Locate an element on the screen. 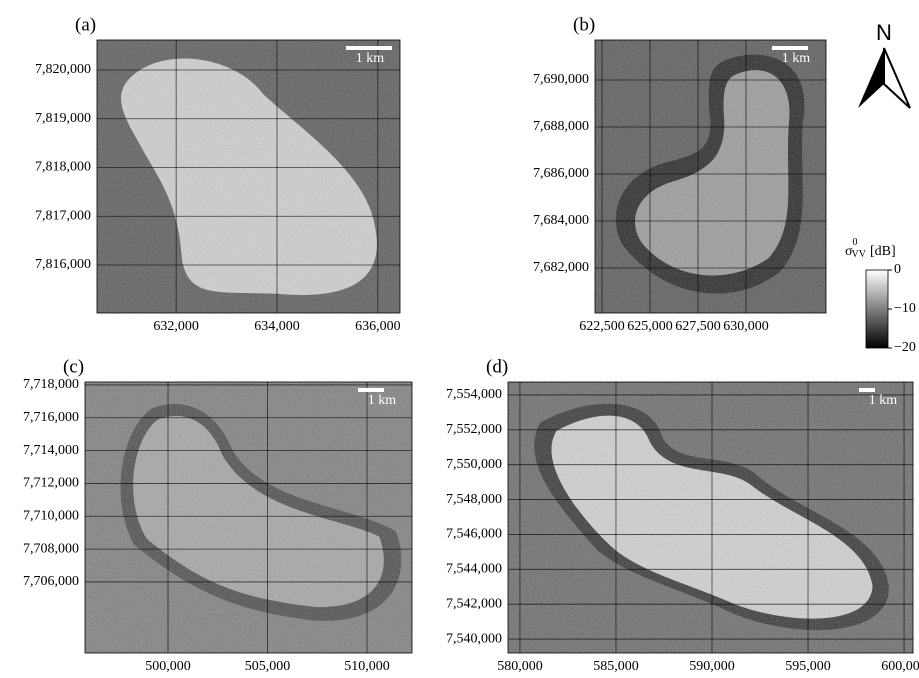 The height and width of the screenshot is (678, 919). y-tick-label: 7,706,000 is located at coordinates (51, 581).